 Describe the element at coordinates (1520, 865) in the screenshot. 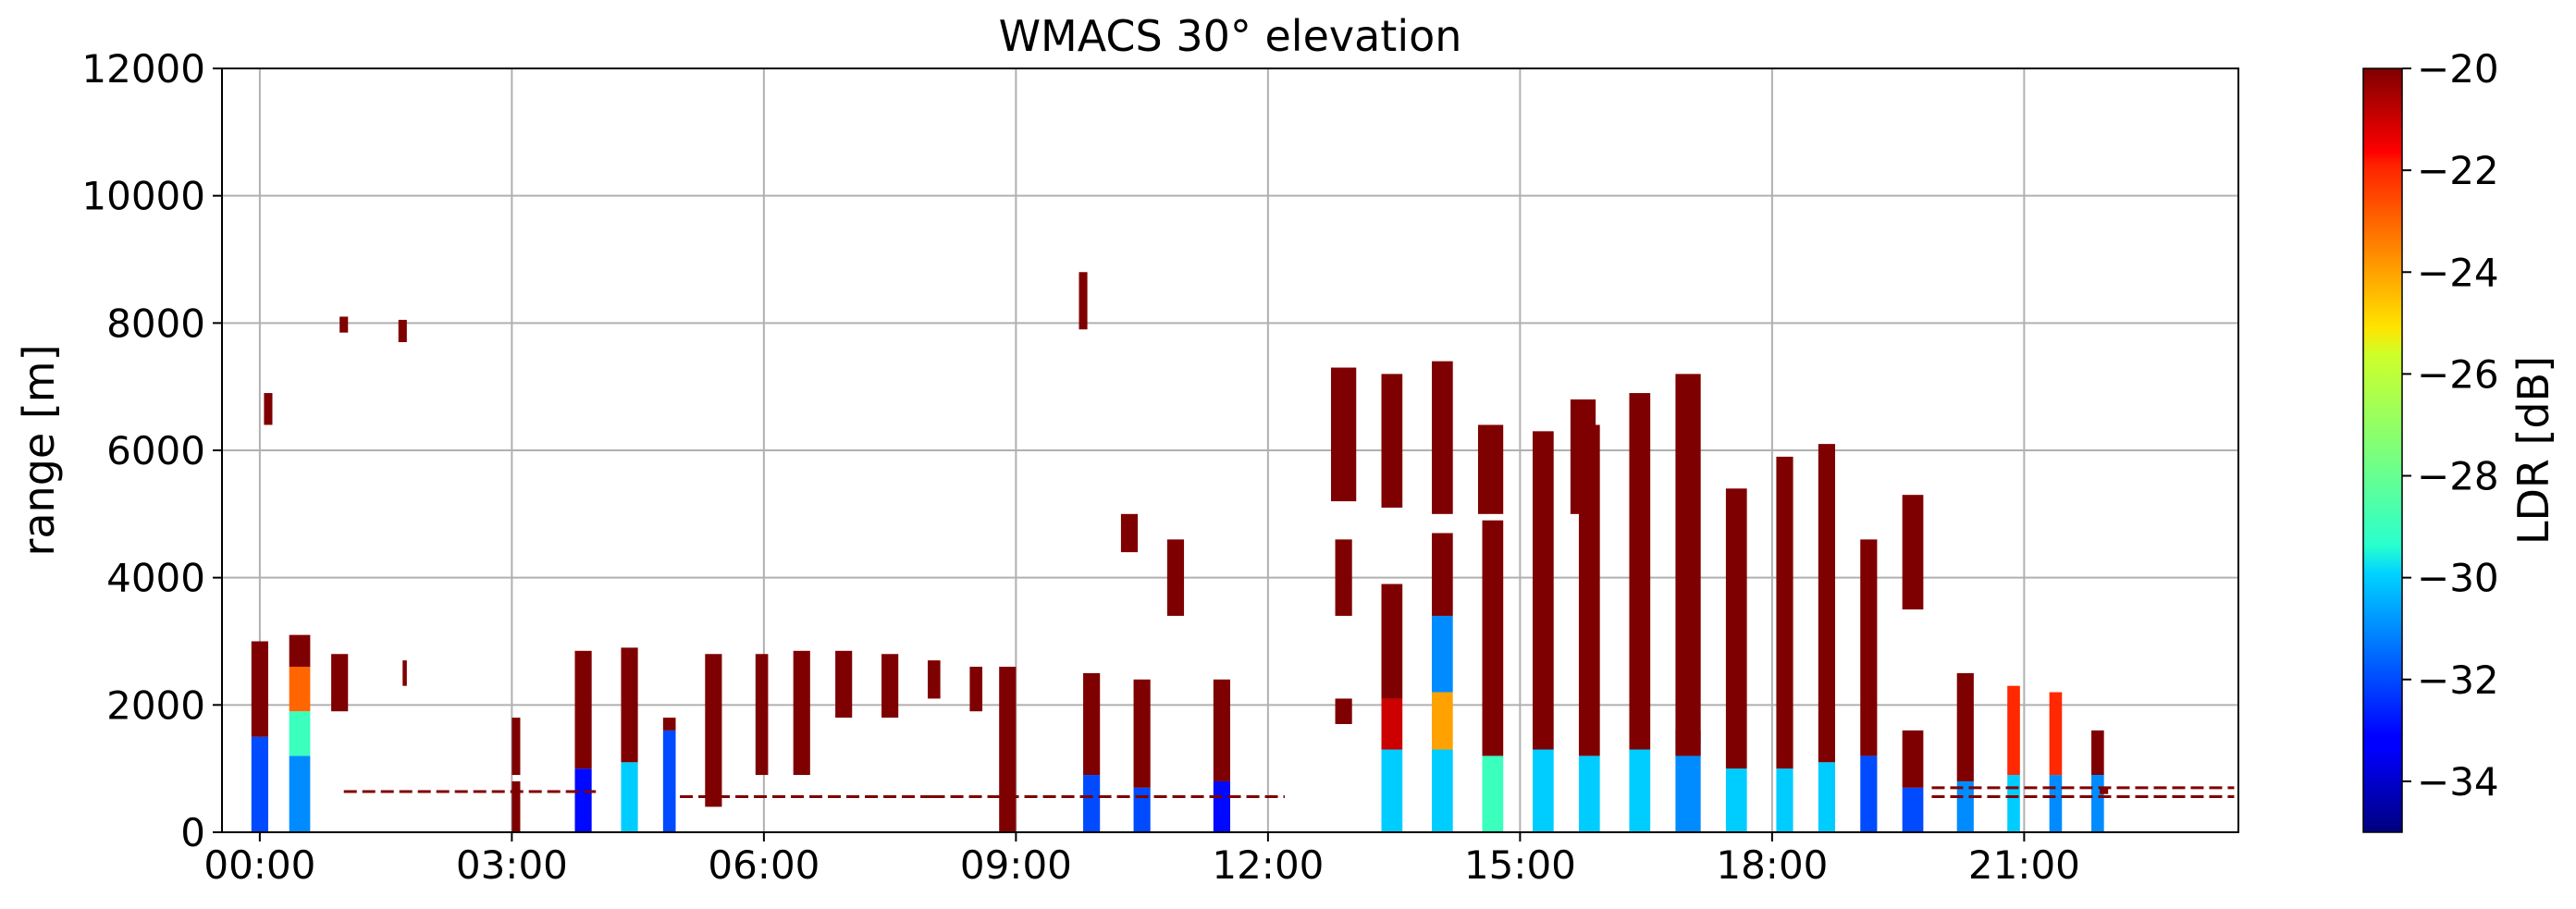

I see `x-tick-label: 15:00` at that location.